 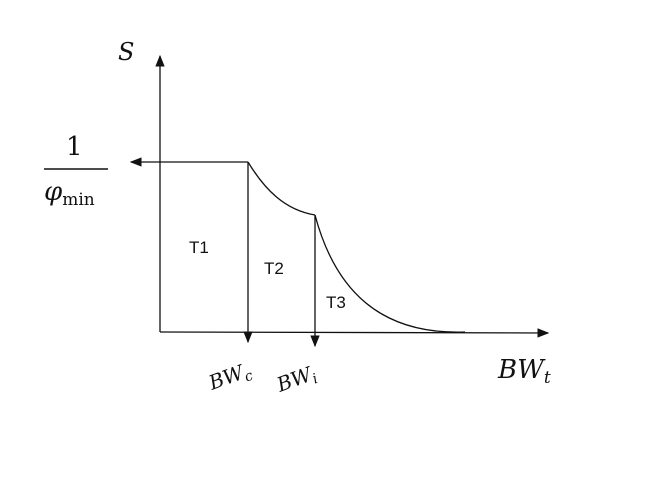 I want to click on marker-label: BWc, so click(x=230, y=377).